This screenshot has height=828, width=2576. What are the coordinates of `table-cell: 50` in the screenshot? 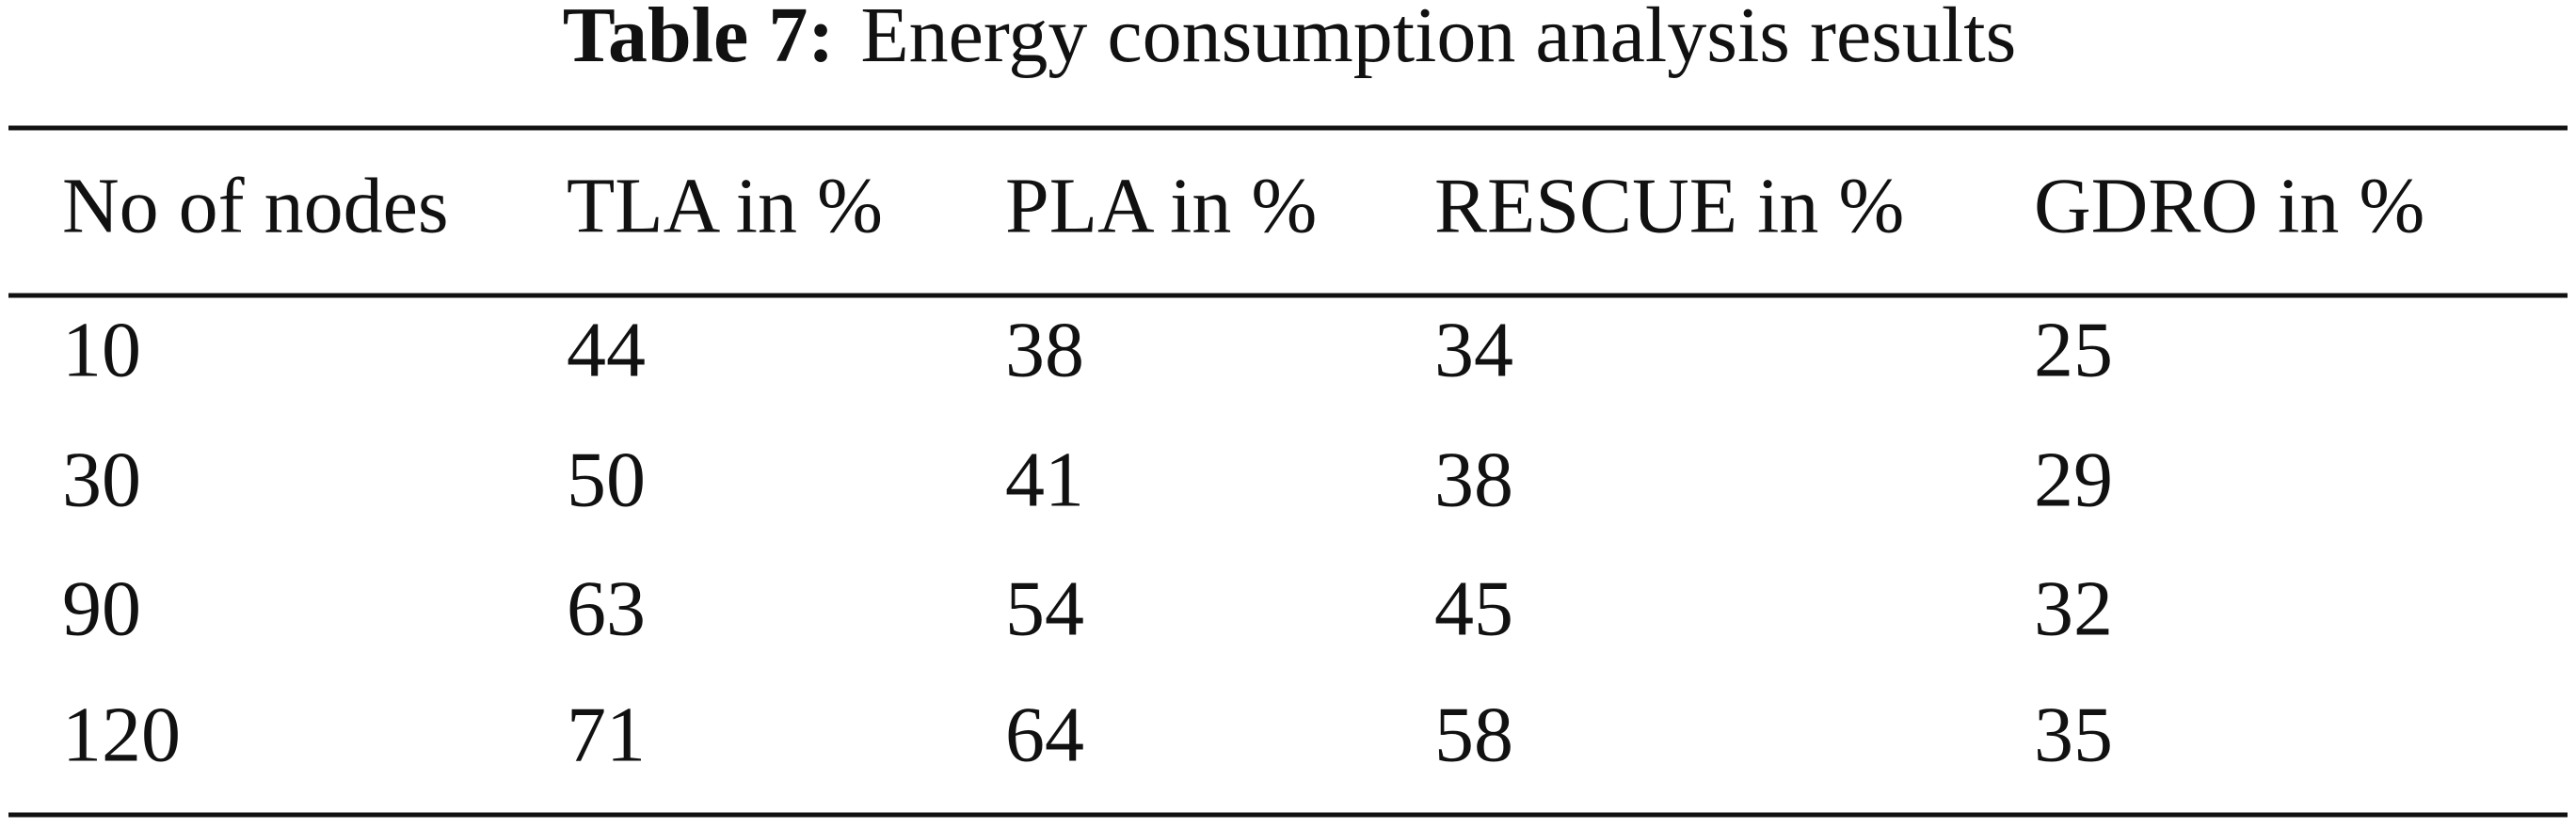 It's located at (606, 480).